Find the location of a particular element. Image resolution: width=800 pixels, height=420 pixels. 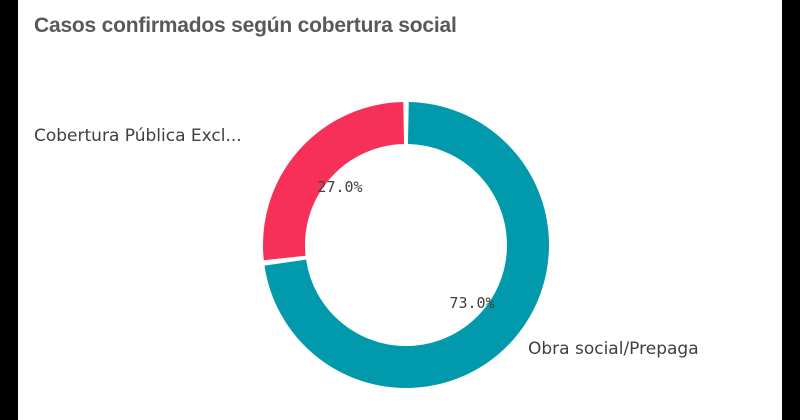

chart-title: Casos confirmados según cobertura social is located at coordinates (245, 25).